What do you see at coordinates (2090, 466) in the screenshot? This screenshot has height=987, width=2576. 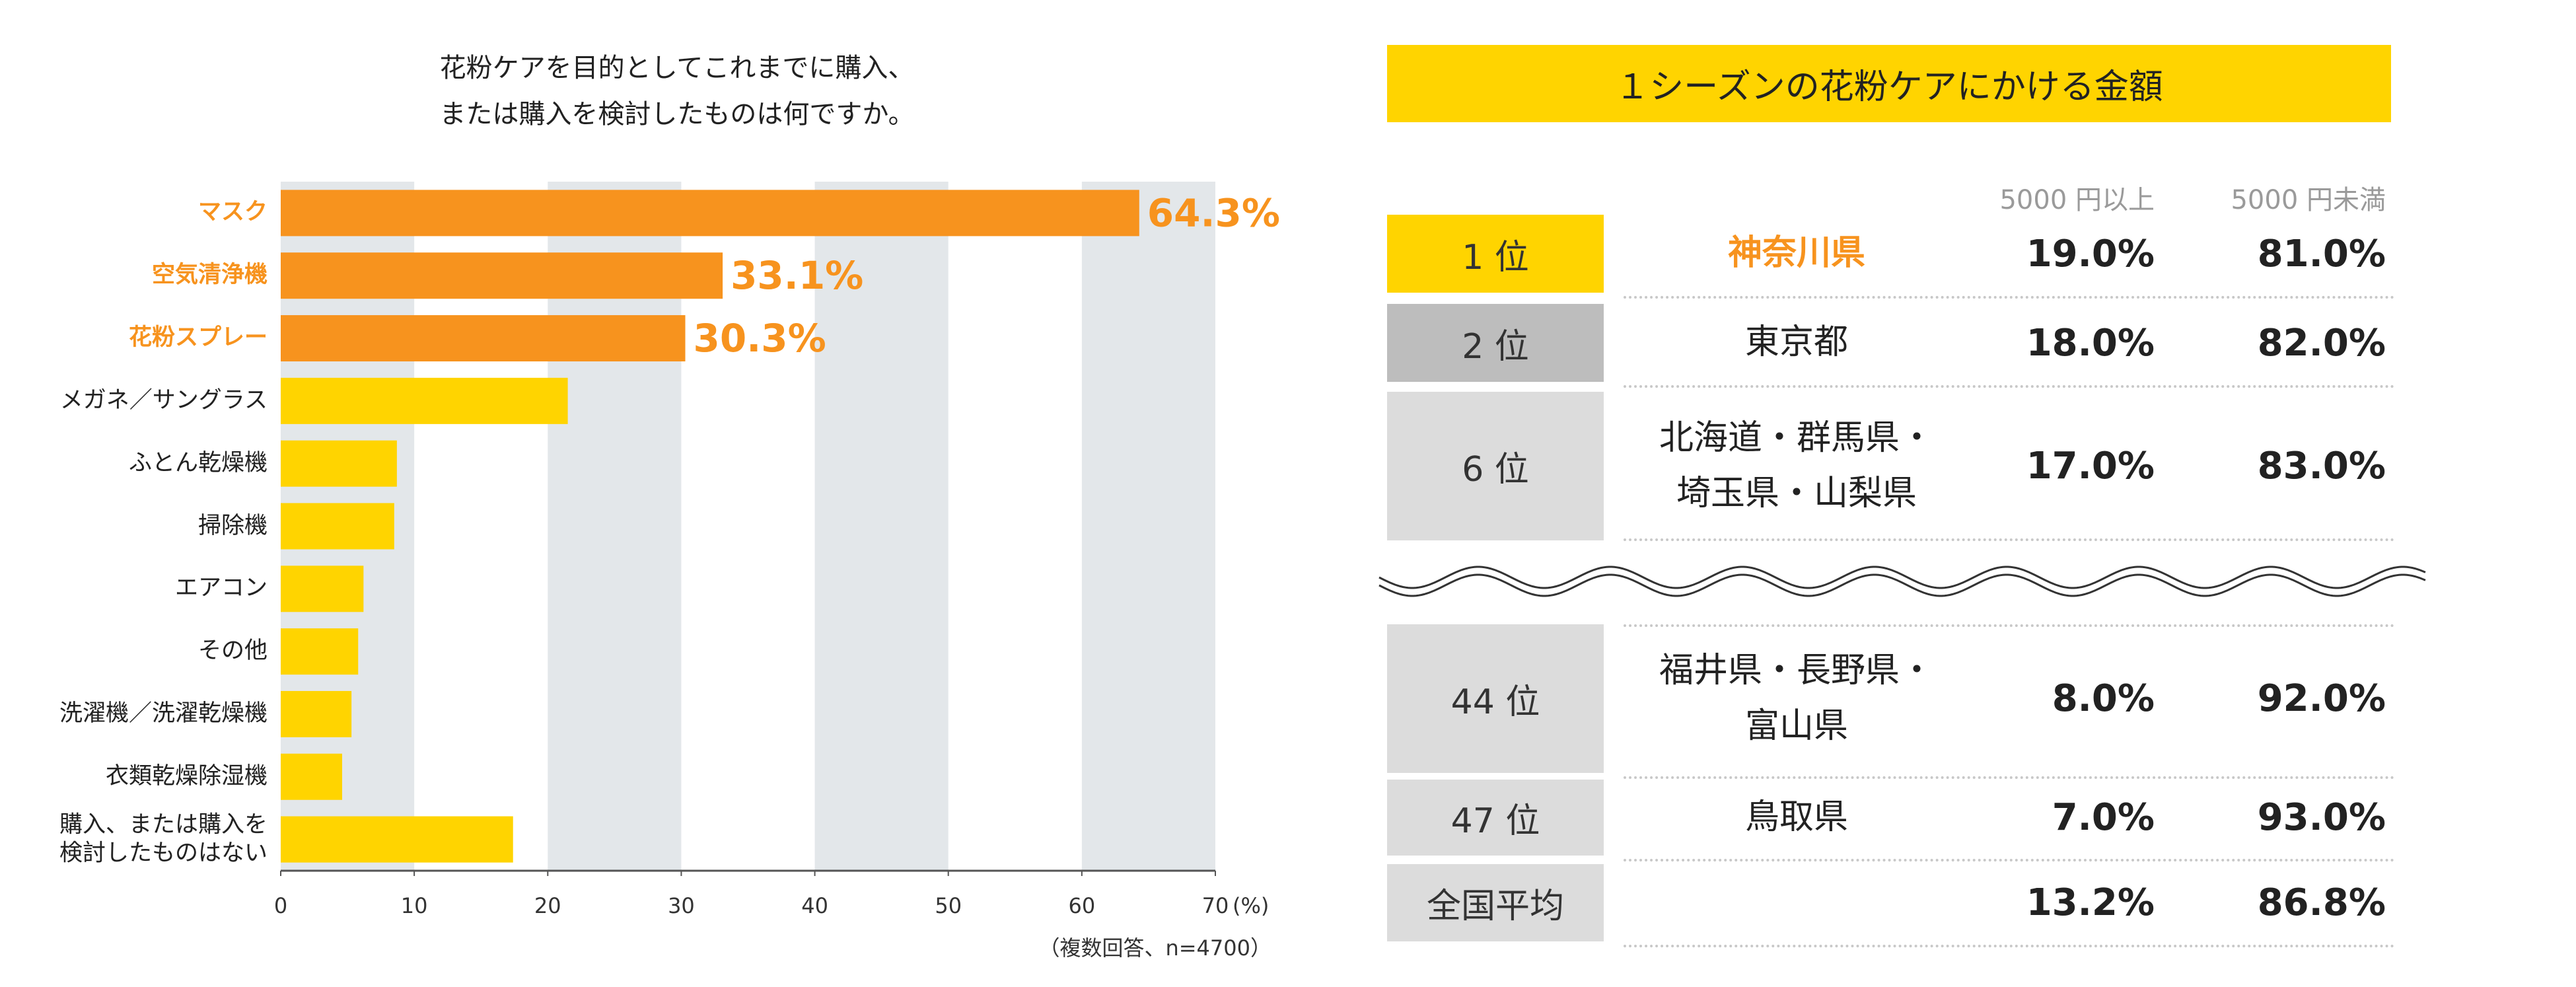 I see `value: 17.0%` at bounding box center [2090, 466].